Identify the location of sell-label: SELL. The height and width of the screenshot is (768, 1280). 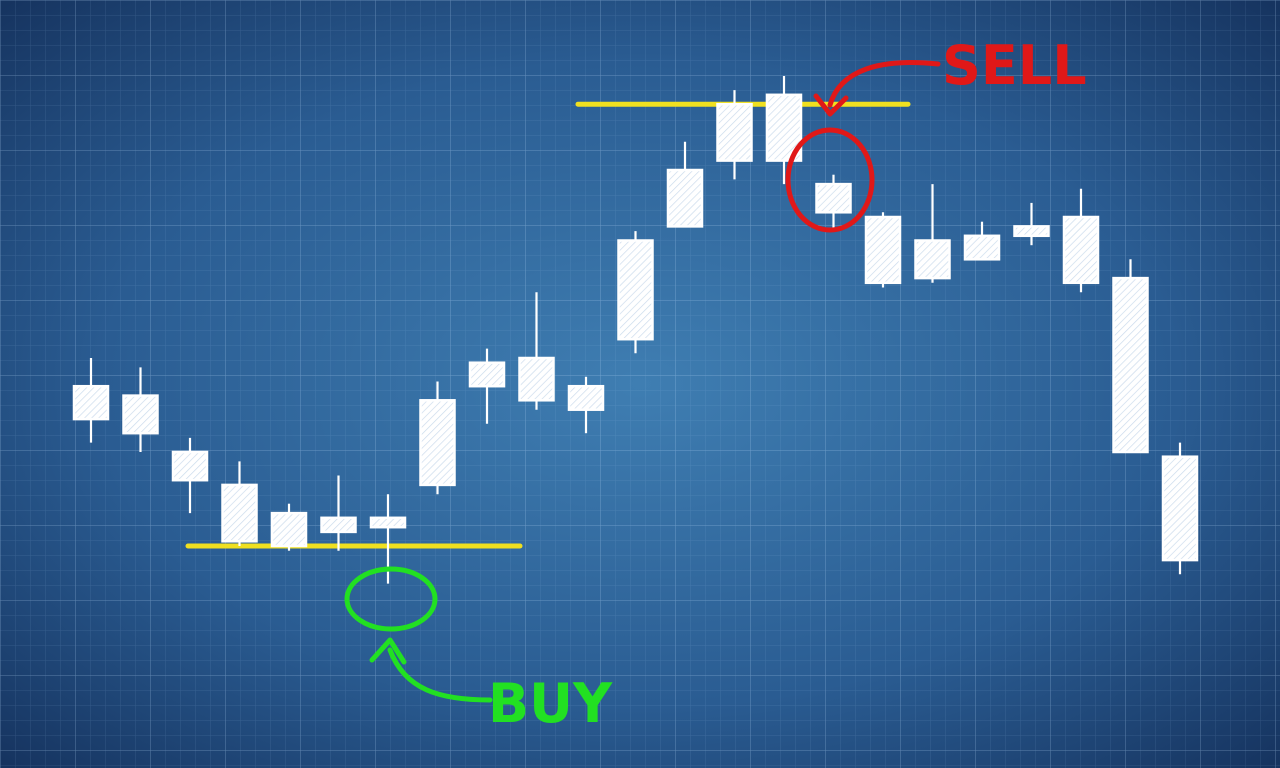
(1014, 65).